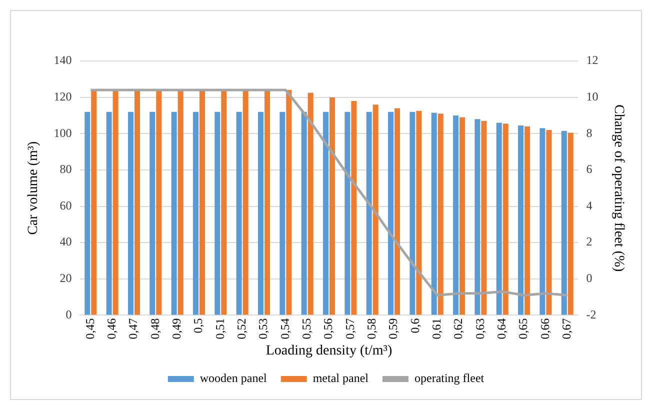  I want to click on x-tick-label: 0,47, so click(133, 329).